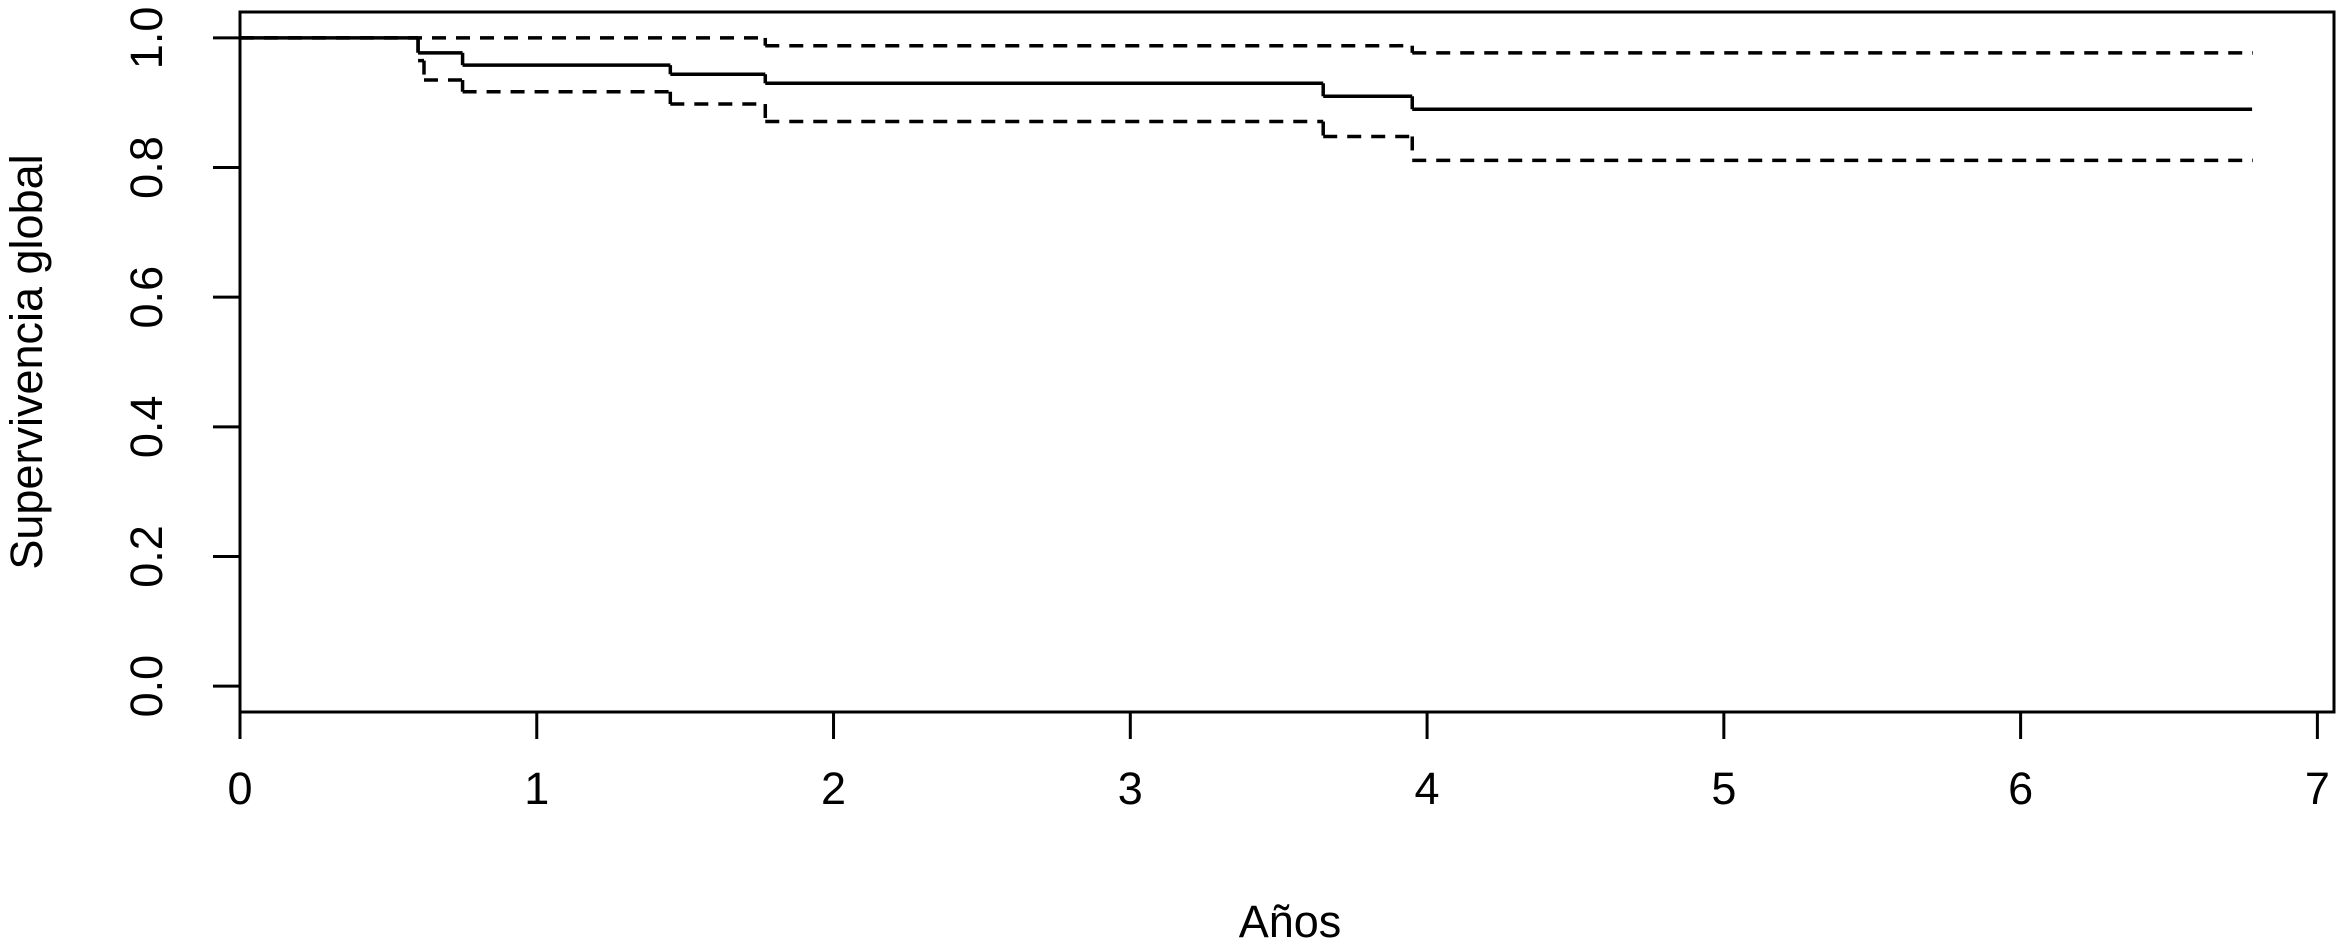  I want to click on x-tick-label: 2, so click(833, 788).